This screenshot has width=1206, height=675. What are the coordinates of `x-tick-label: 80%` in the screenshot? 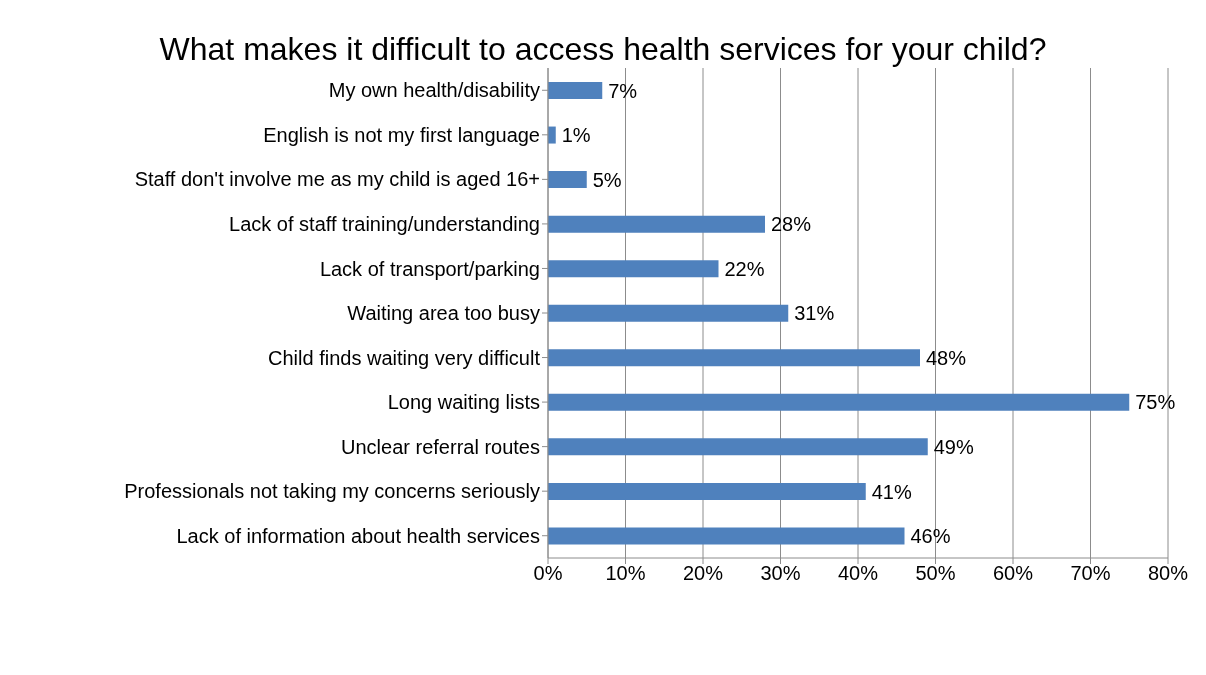 It's located at (1168, 573).